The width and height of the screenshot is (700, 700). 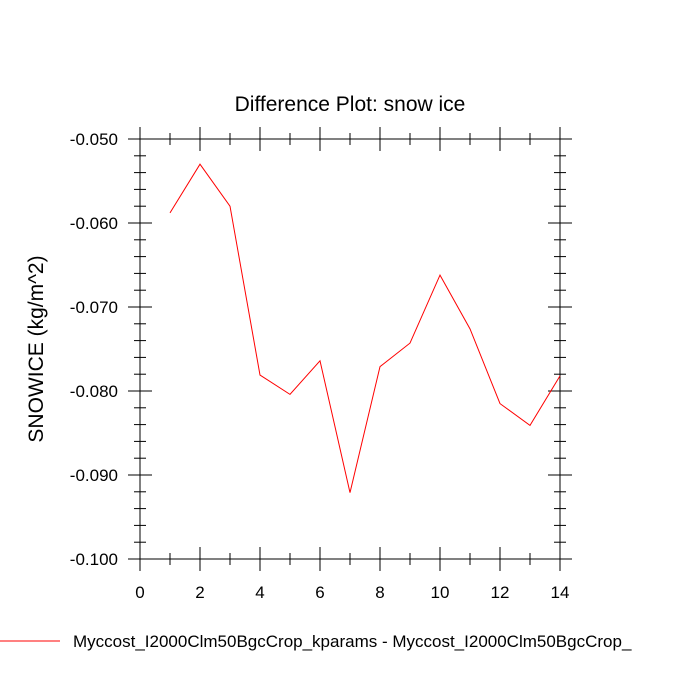 I want to click on y-tick-labels: -0.100 -0.090 -0.080 -0.070 -0.060 -0.050, so click(x=94, y=349).